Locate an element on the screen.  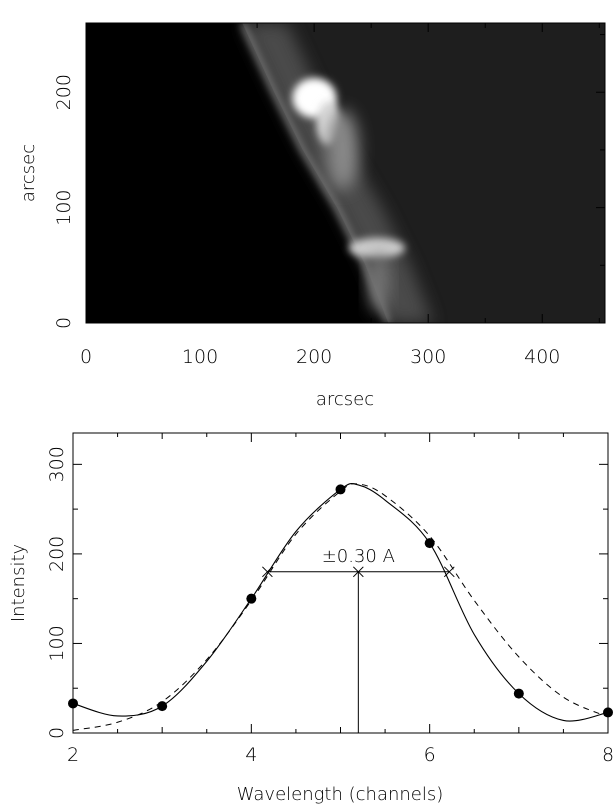
top-ylabel: arcsec is located at coordinates (28, 173).